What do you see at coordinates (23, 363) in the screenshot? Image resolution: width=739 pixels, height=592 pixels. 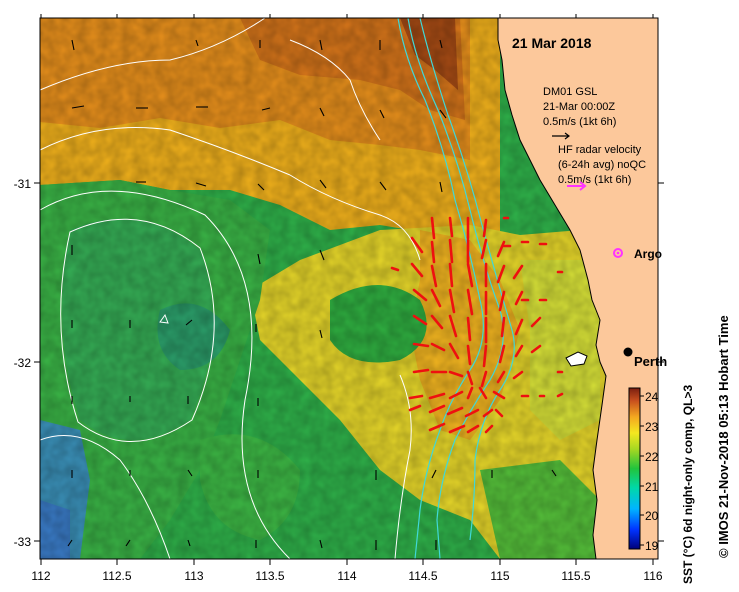 I see `y-tick: -32` at bounding box center [23, 363].